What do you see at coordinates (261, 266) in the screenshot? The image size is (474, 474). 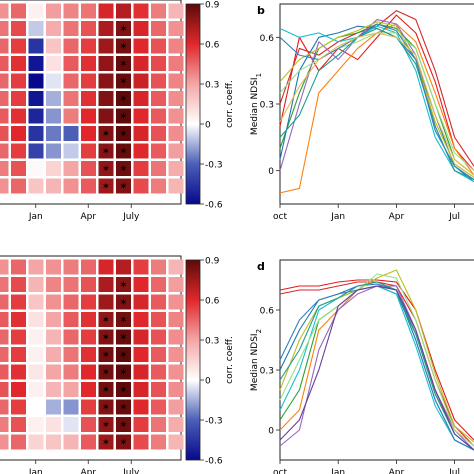 I see `panel-d-label: d` at bounding box center [261, 266].